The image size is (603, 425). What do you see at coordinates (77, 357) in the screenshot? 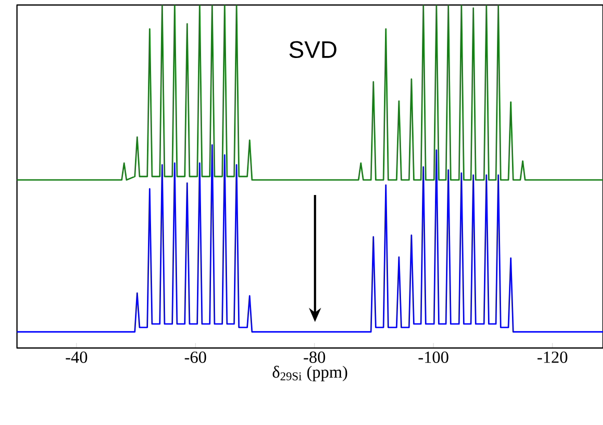
I see `x-tick-label: -40` at bounding box center [77, 357].